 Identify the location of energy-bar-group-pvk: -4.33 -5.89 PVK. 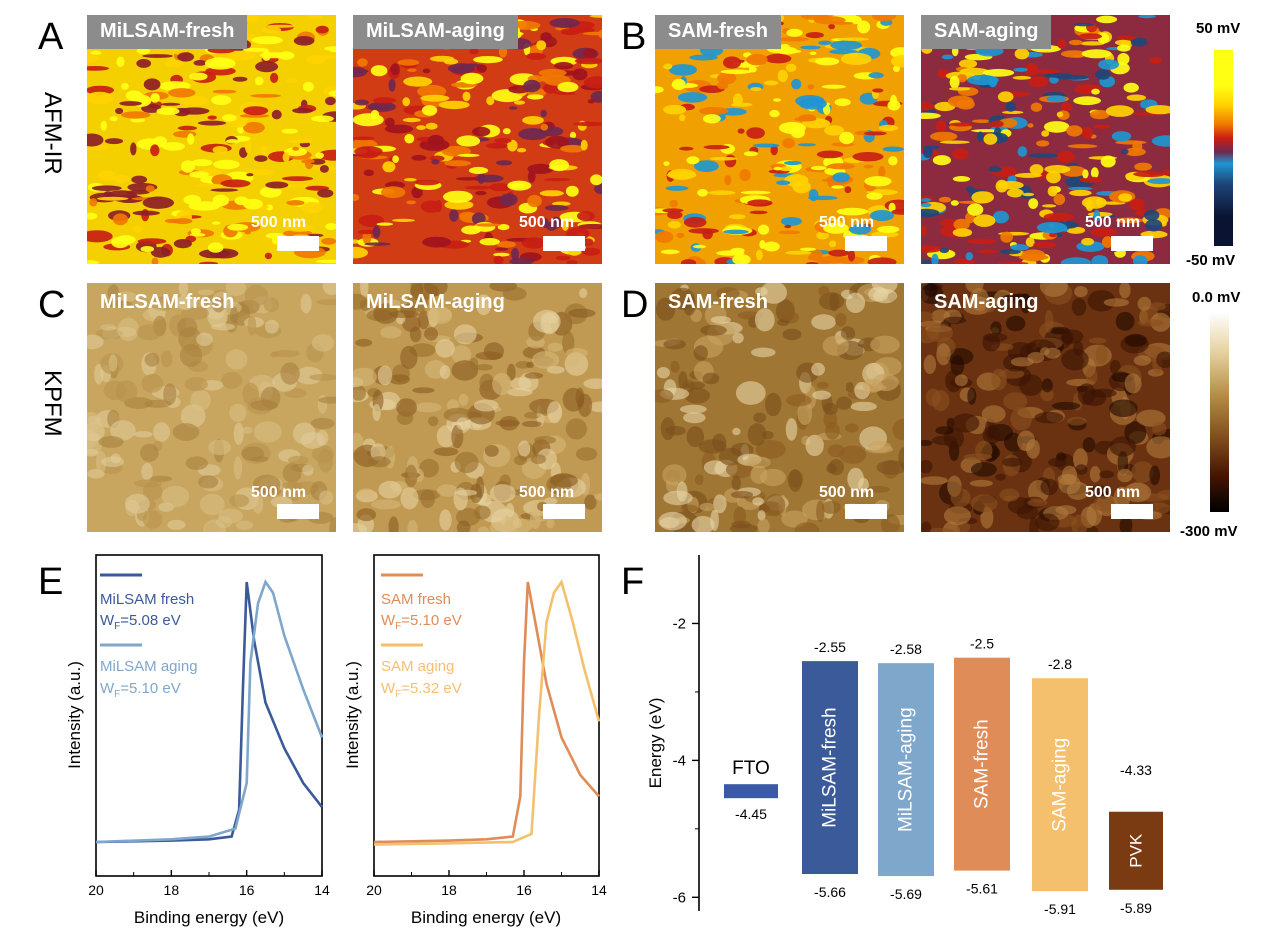
(1136, 839).